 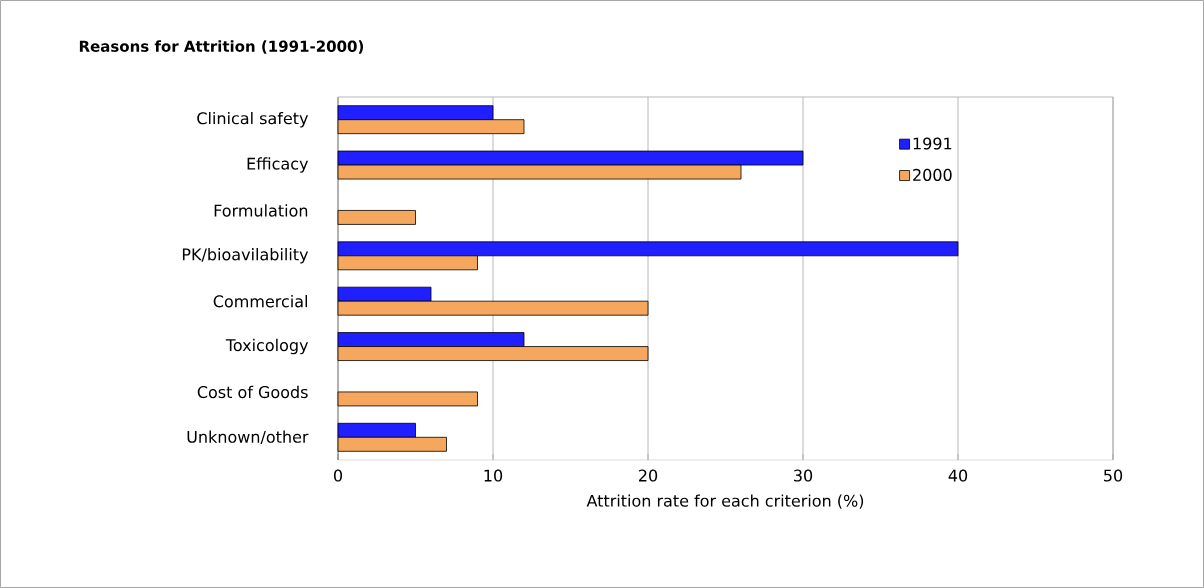 What do you see at coordinates (932, 174) in the screenshot?
I see `legend-label: 2000` at bounding box center [932, 174].